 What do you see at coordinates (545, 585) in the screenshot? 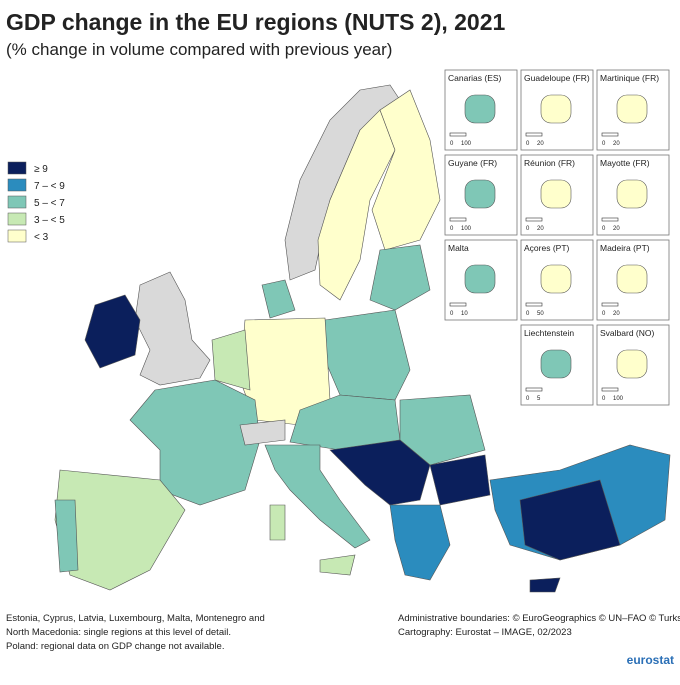
I see `region-cyprus` at bounding box center [545, 585].